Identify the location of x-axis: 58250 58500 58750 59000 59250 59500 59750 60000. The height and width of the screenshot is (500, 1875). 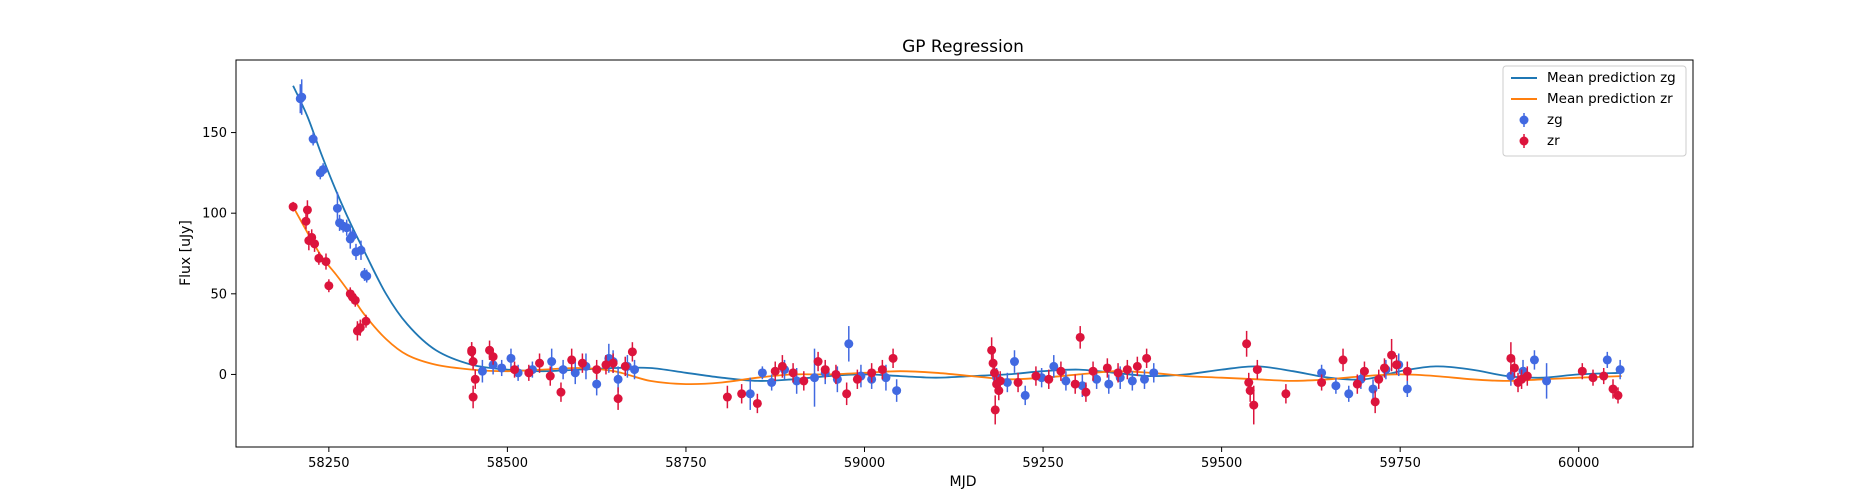
(953, 459).